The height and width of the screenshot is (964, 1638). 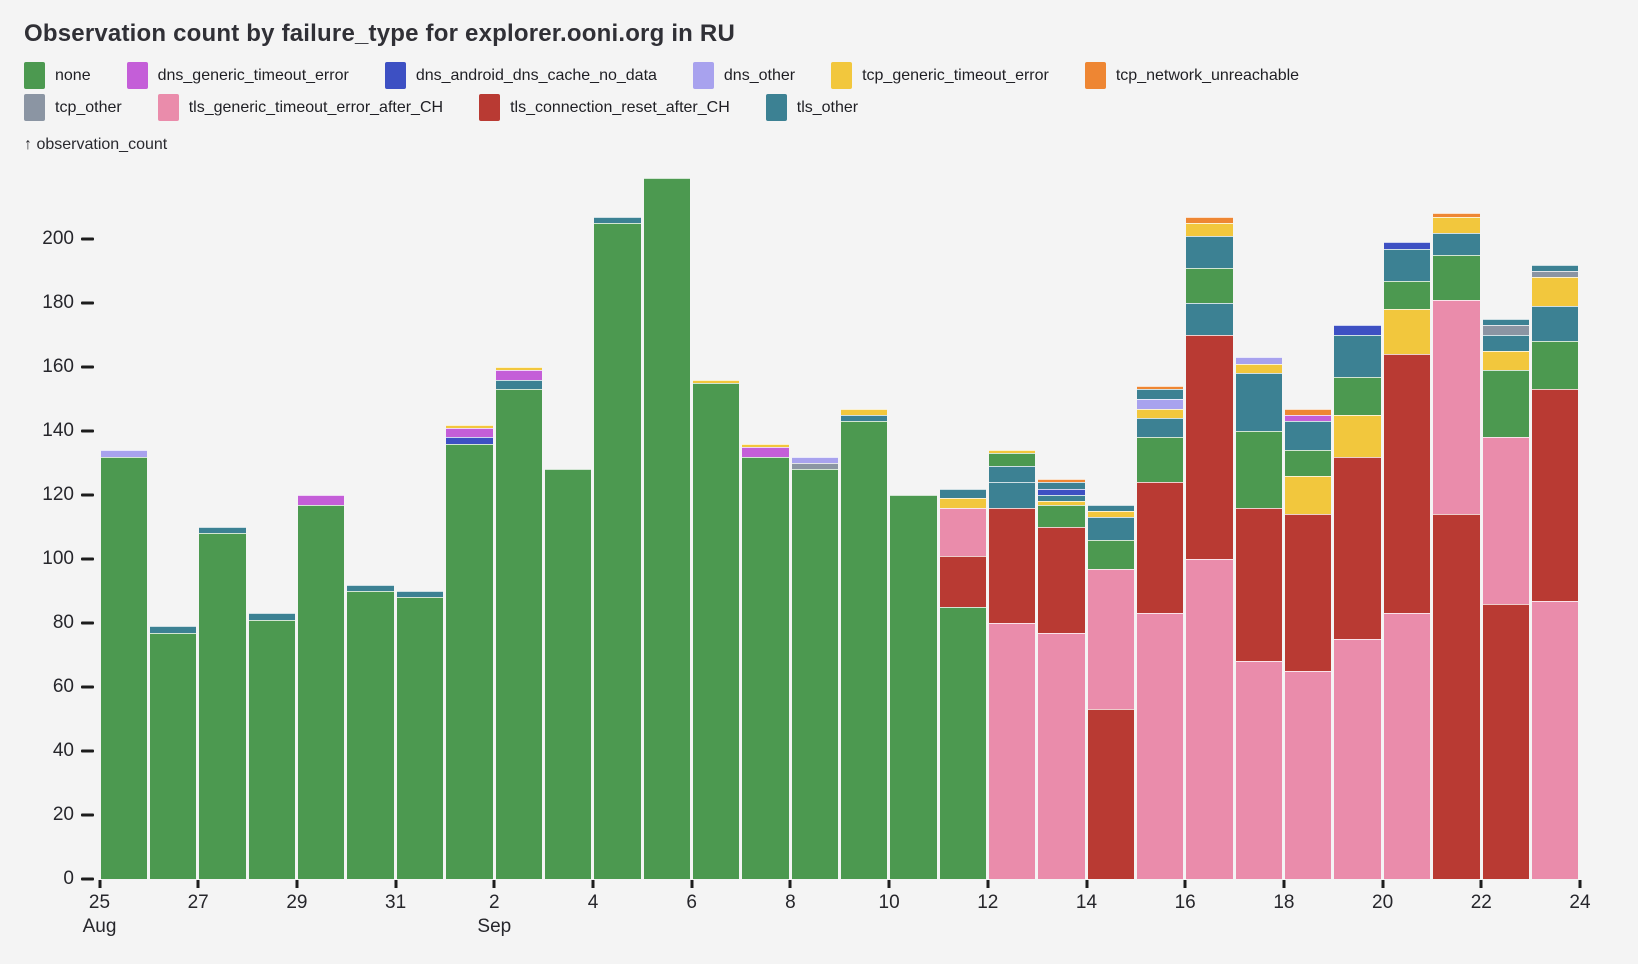 What do you see at coordinates (1061, 481) in the screenshot?
I see `bar-segment-sep-13-tcp_network_unreachable` at bounding box center [1061, 481].